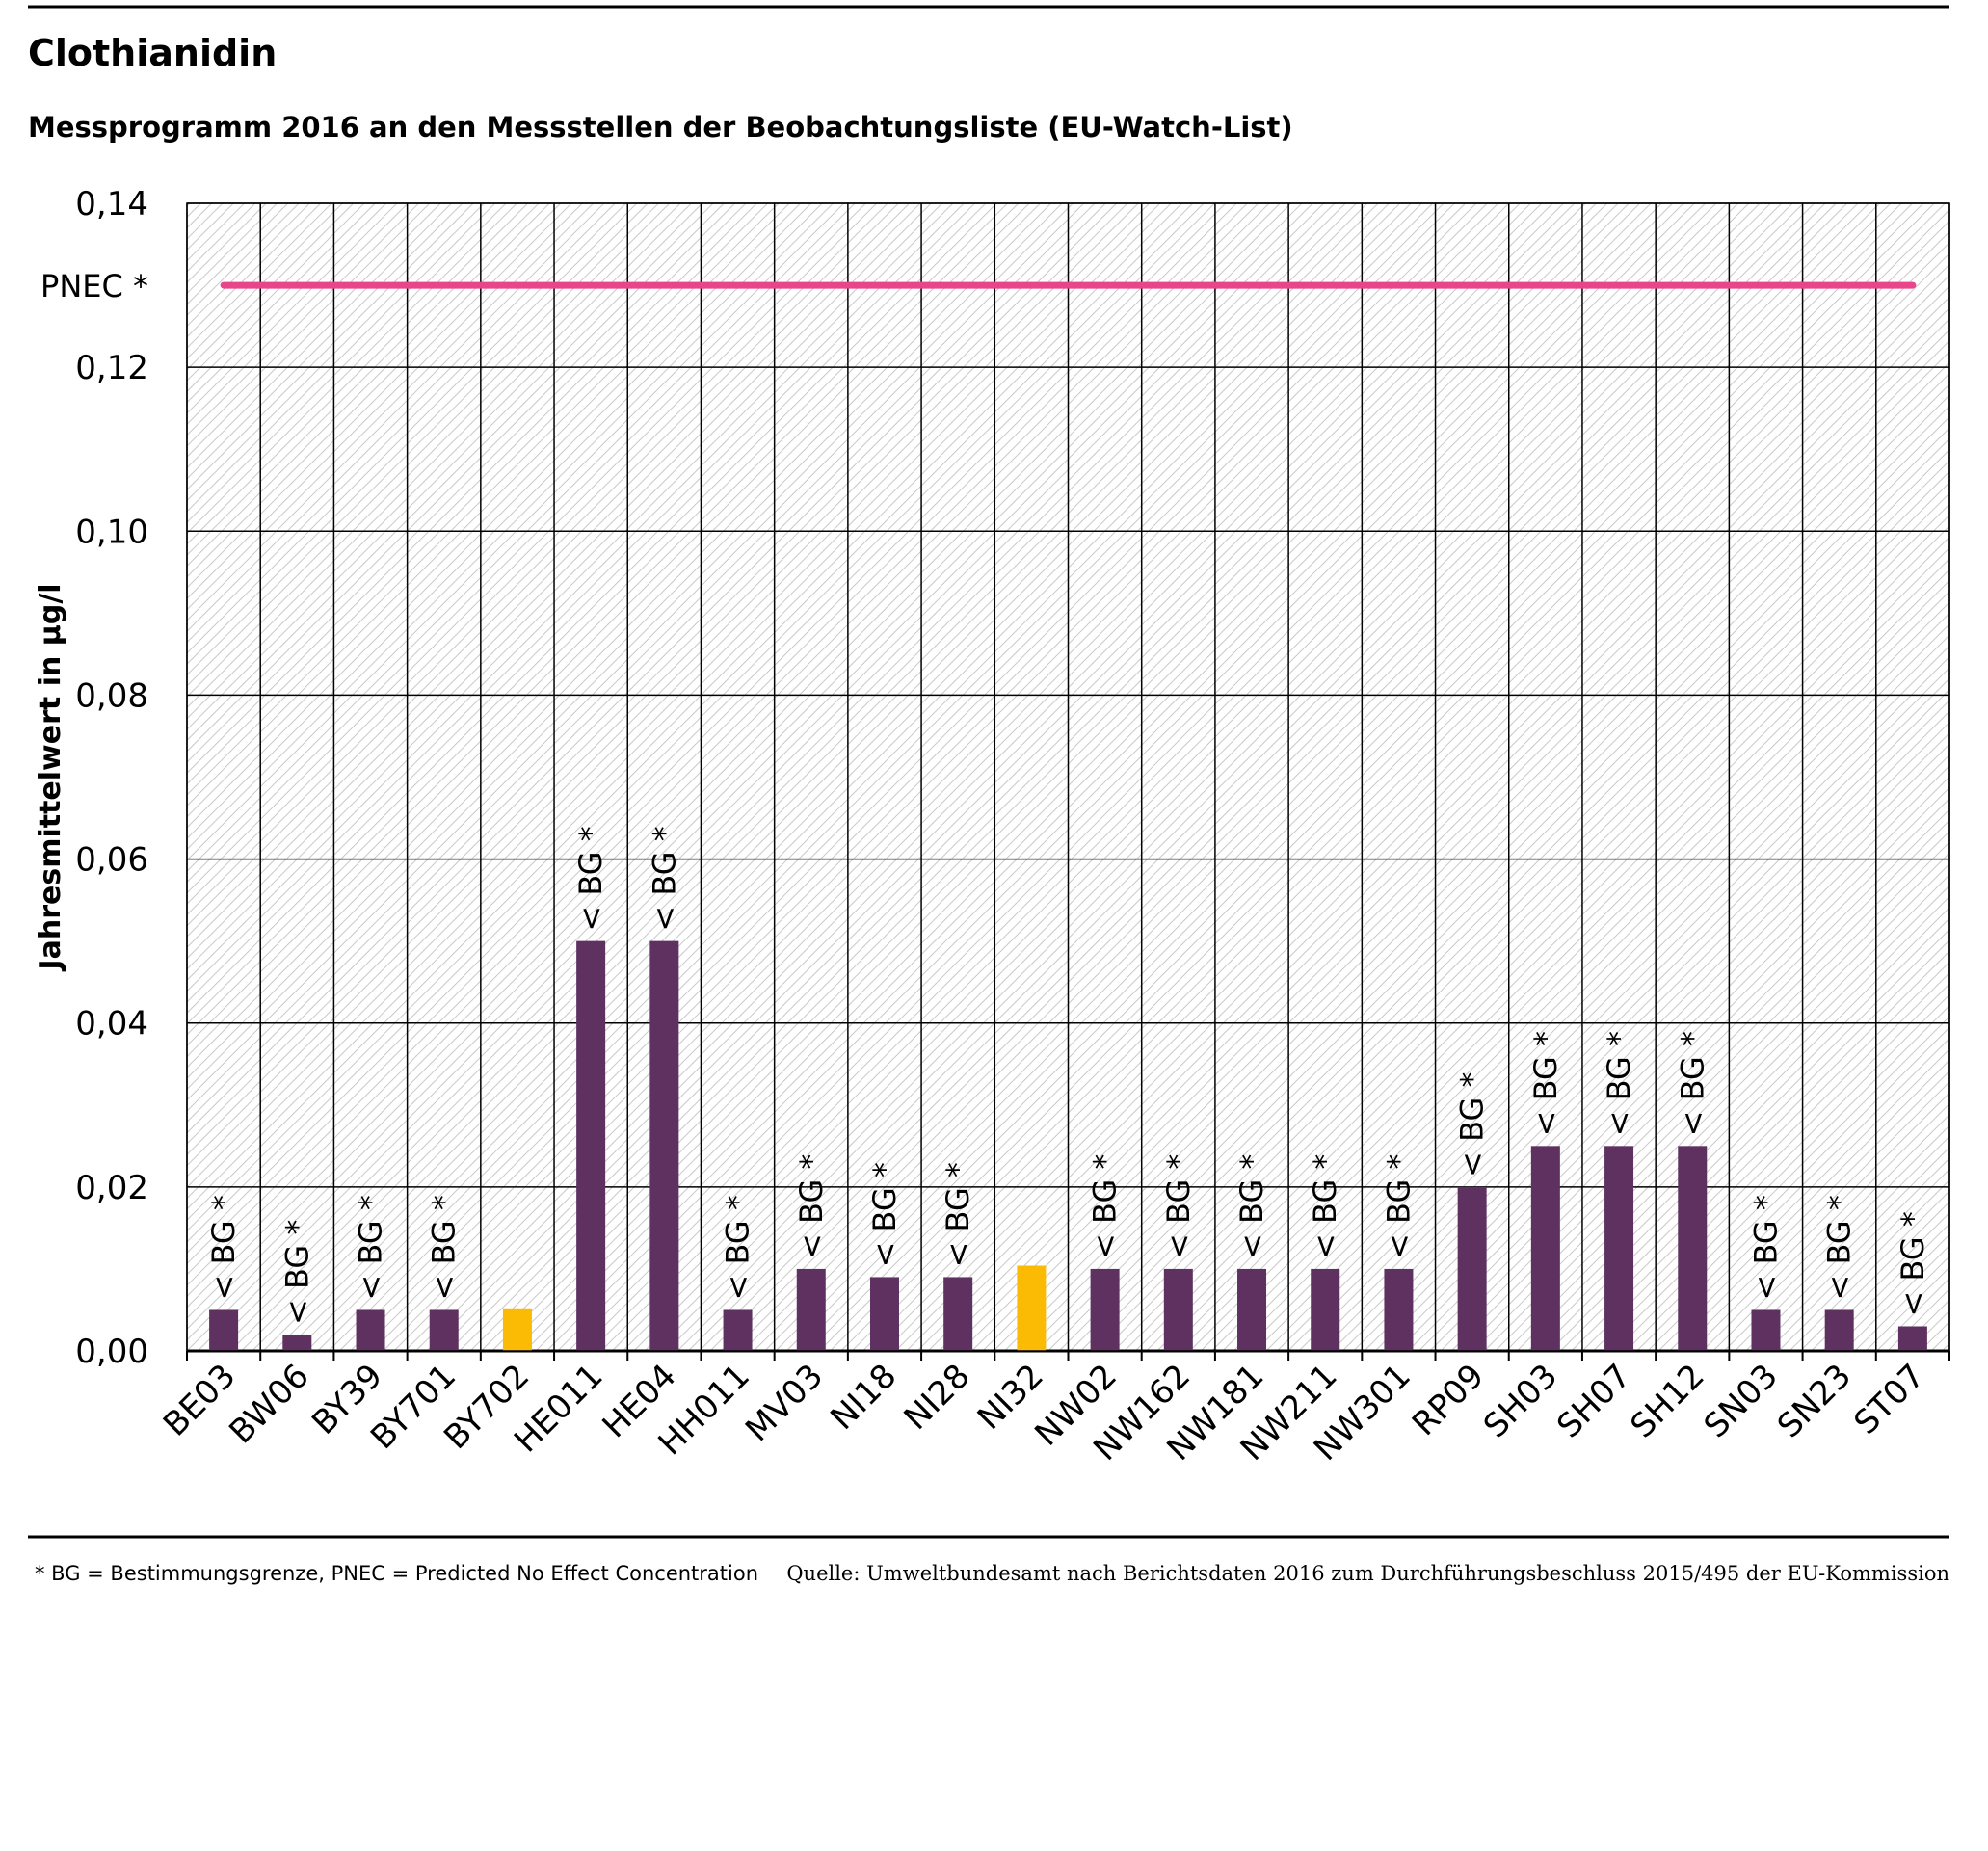 This screenshot has height=1851, width=1988. Describe the element at coordinates (111, 1024) in the screenshot. I see `y-tick-label: 0,04` at that location.